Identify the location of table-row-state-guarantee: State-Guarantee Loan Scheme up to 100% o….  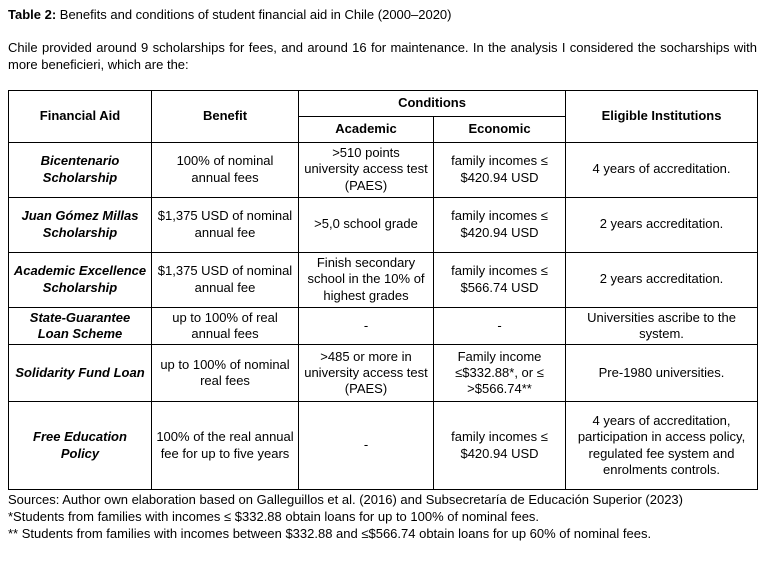
(383, 325).